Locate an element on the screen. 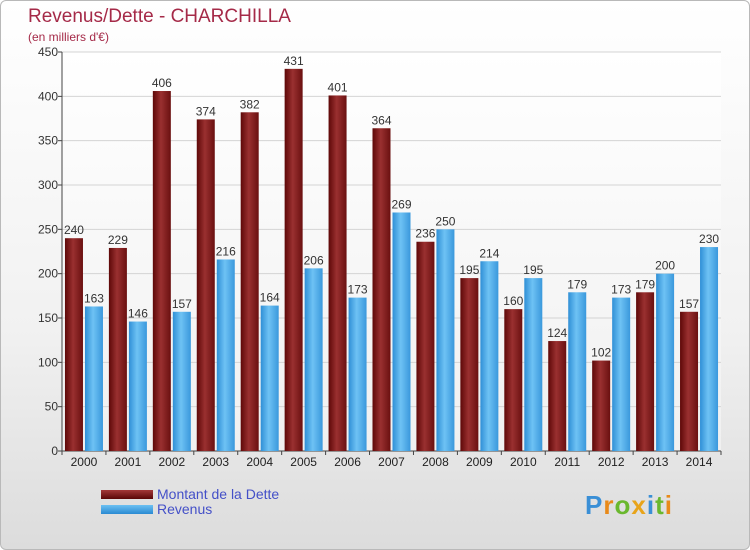  value-label-debt: 195 is located at coordinates (469, 270).